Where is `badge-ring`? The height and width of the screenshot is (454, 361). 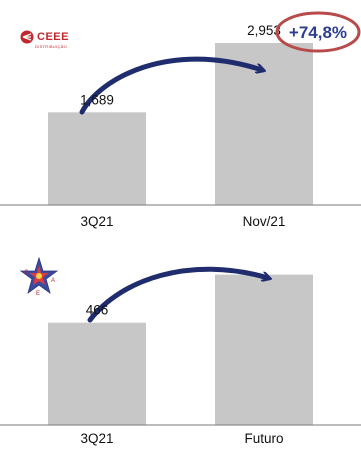 badge-ring is located at coordinates (318, 32).